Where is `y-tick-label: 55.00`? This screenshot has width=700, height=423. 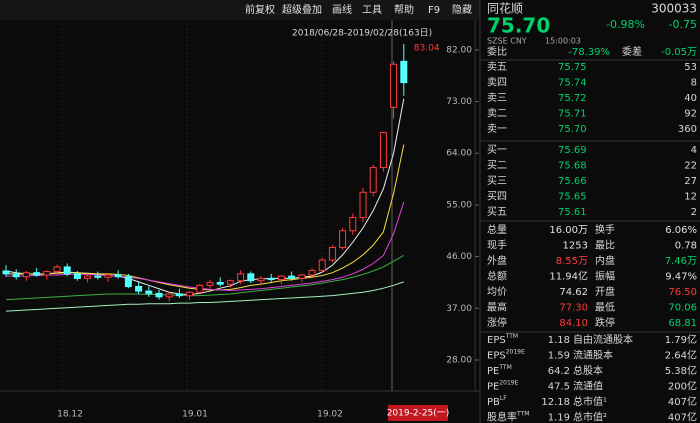
y-tick-label: 55.00 is located at coordinates (459, 205).